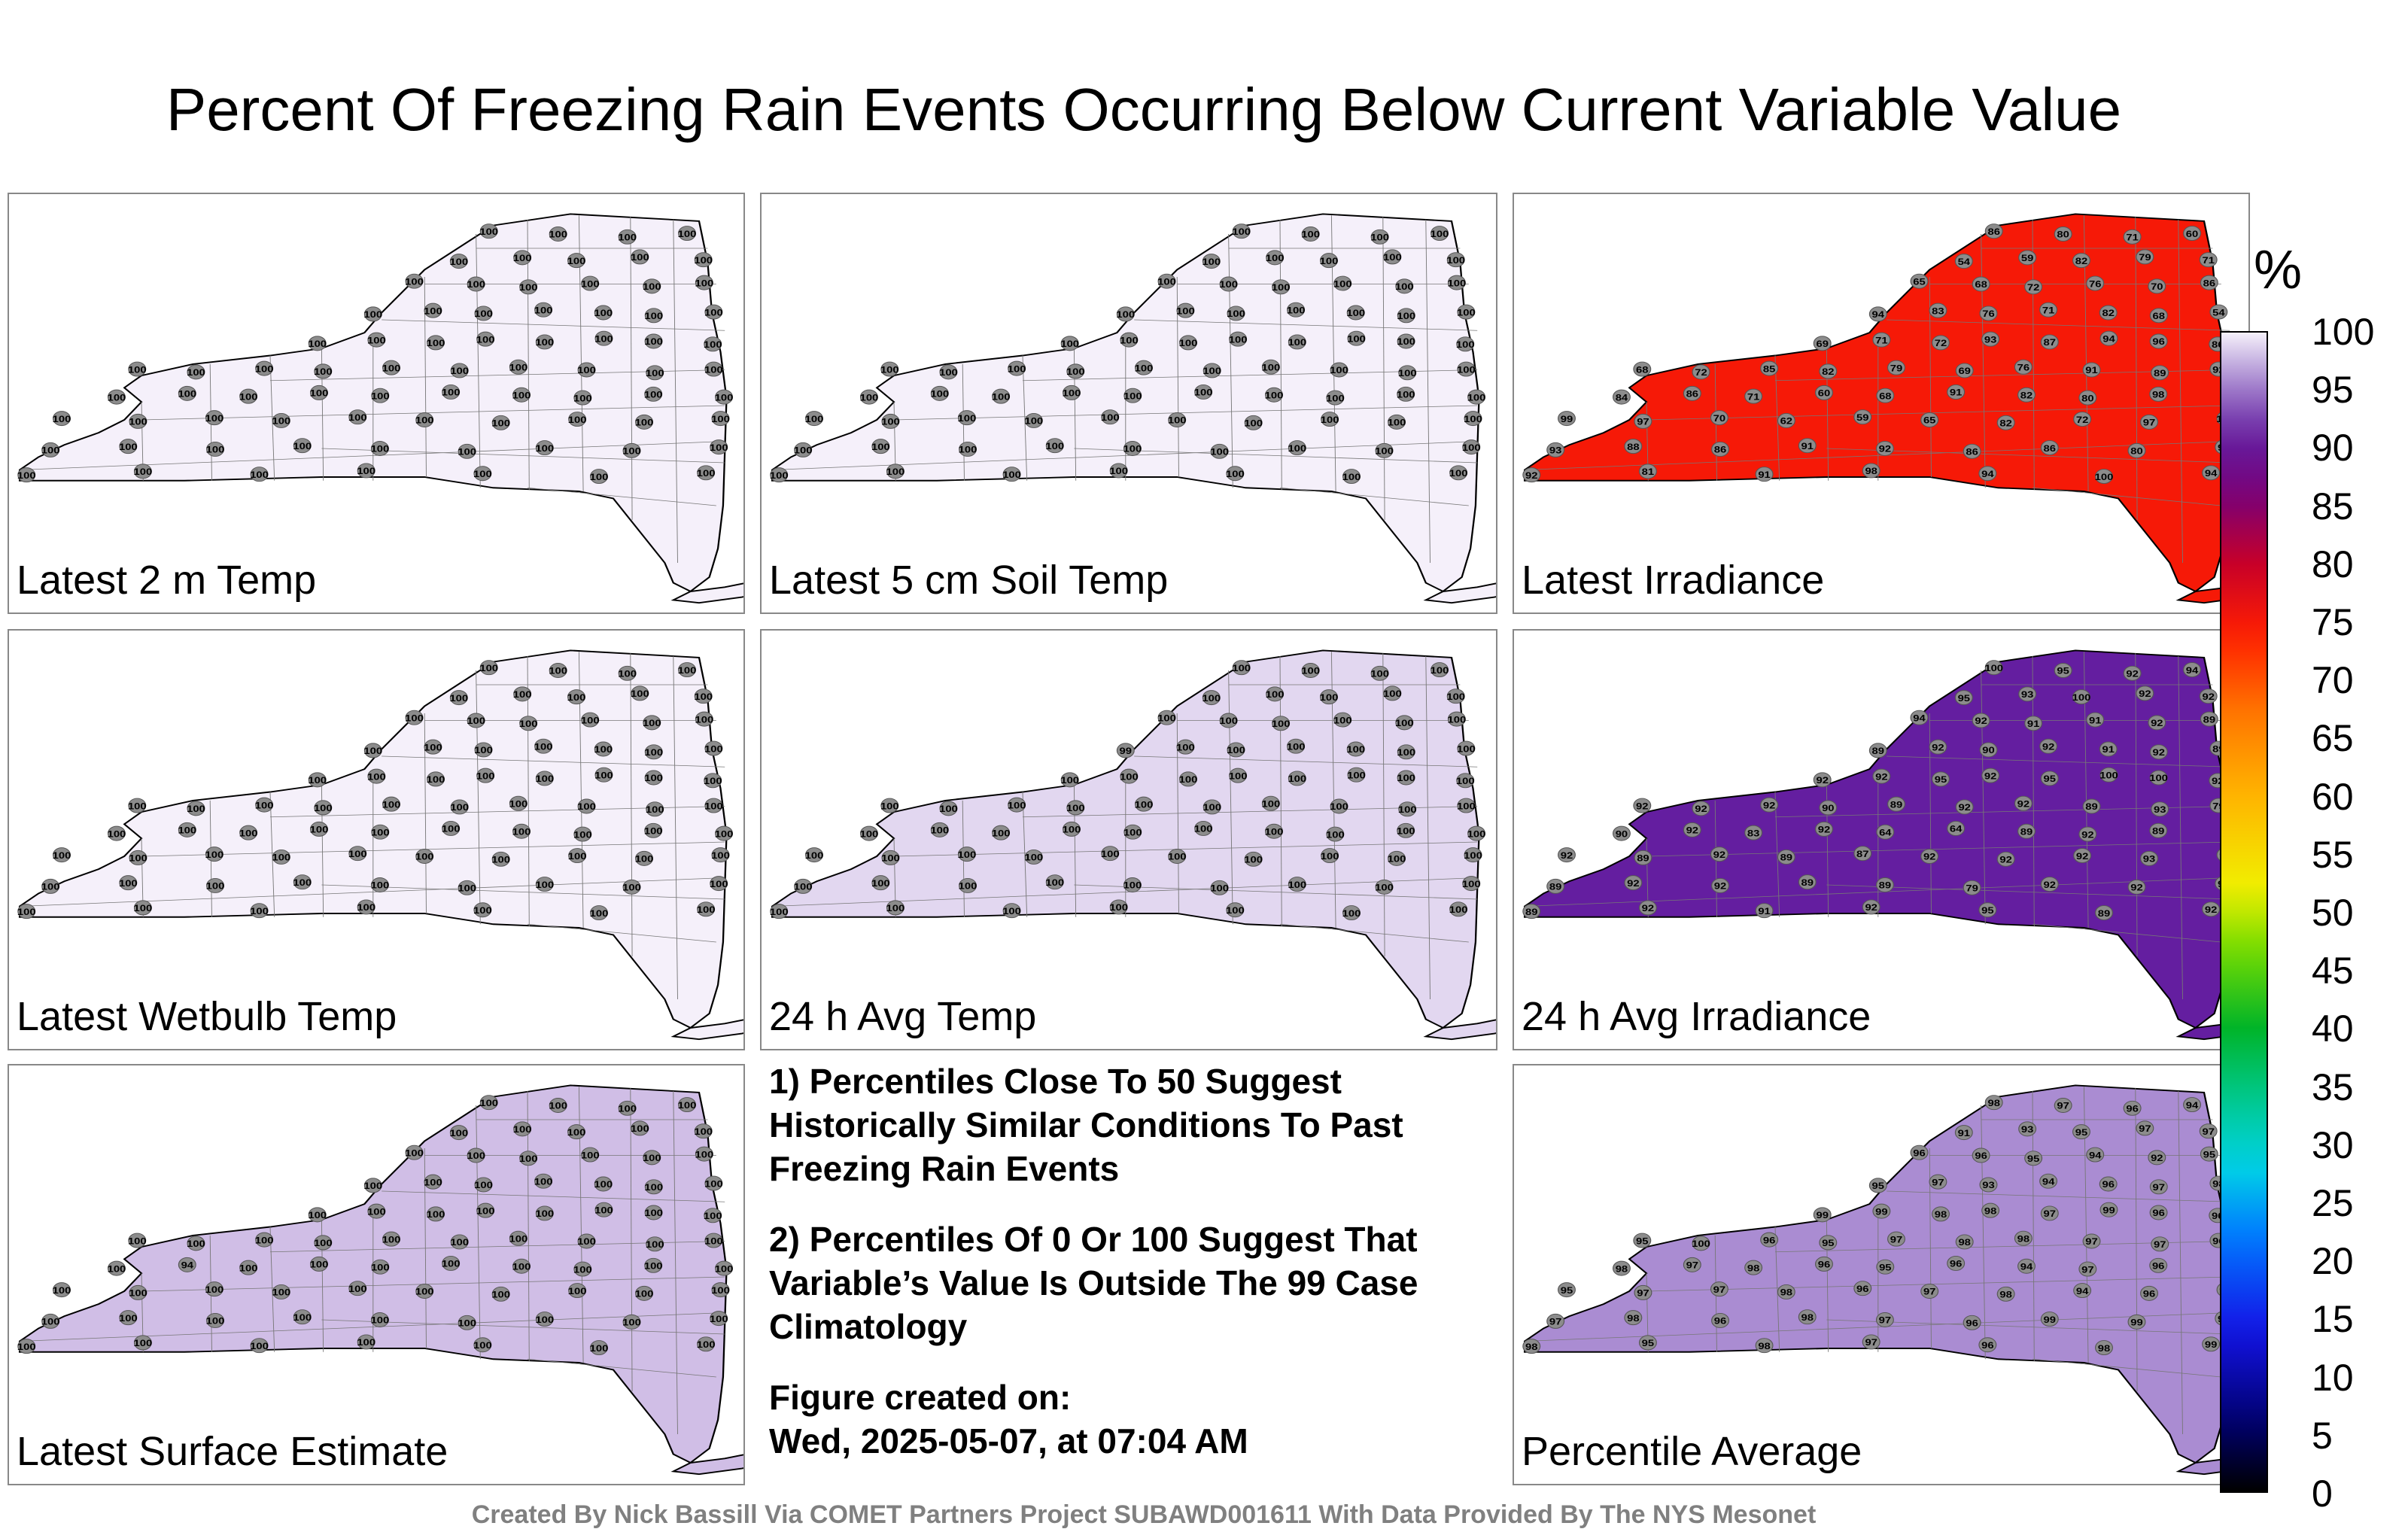 The image size is (2408, 1535). What do you see at coordinates (1956, 829) in the screenshot?
I see `station-value: 64` at bounding box center [1956, 829].